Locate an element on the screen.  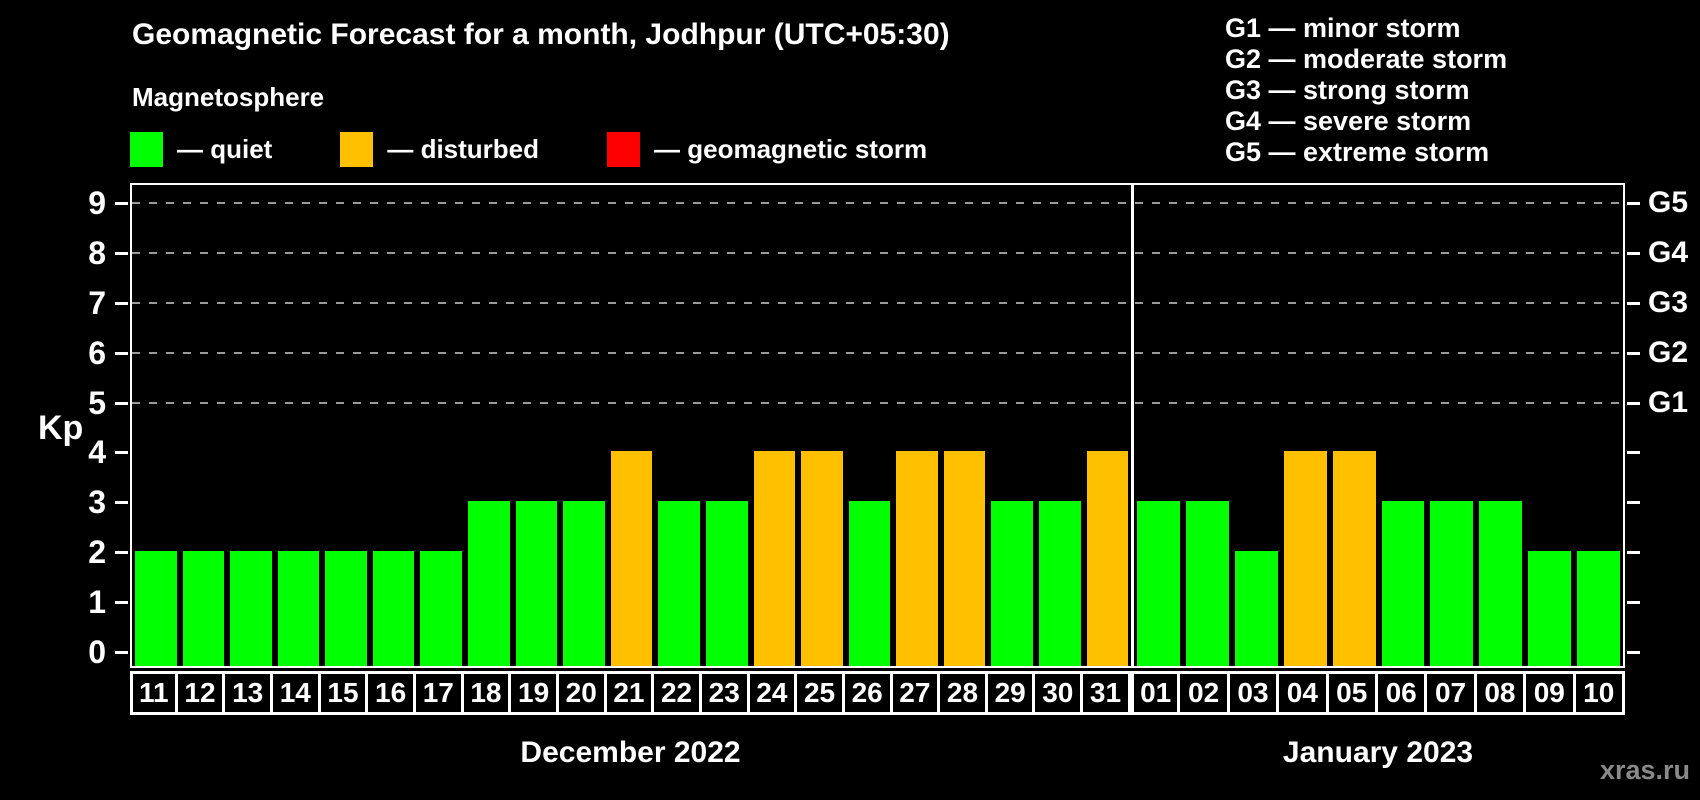
date-cell-21: 21 is located at coordinates (630, 693).